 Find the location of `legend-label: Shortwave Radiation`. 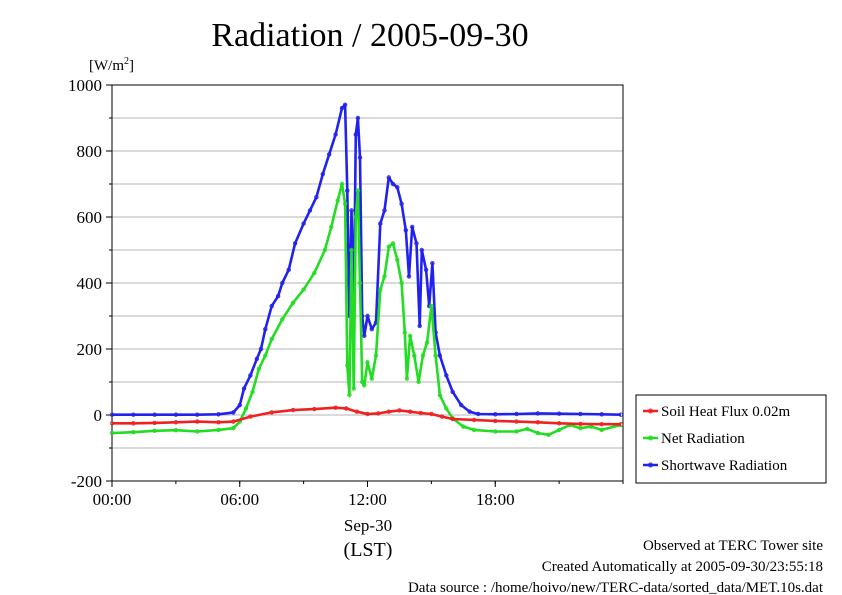

legend-label: Shortwave Radiation is located at coordinates (724, 466).